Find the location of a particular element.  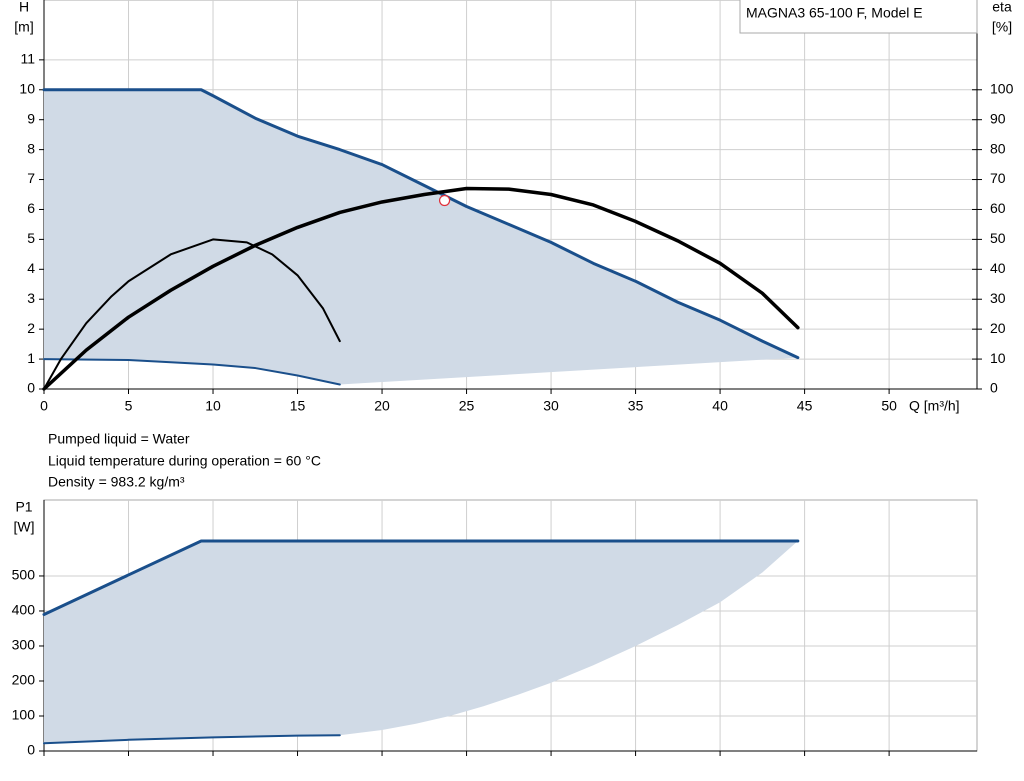

x-tick-label: 50 is located at coordinates (889, 406).